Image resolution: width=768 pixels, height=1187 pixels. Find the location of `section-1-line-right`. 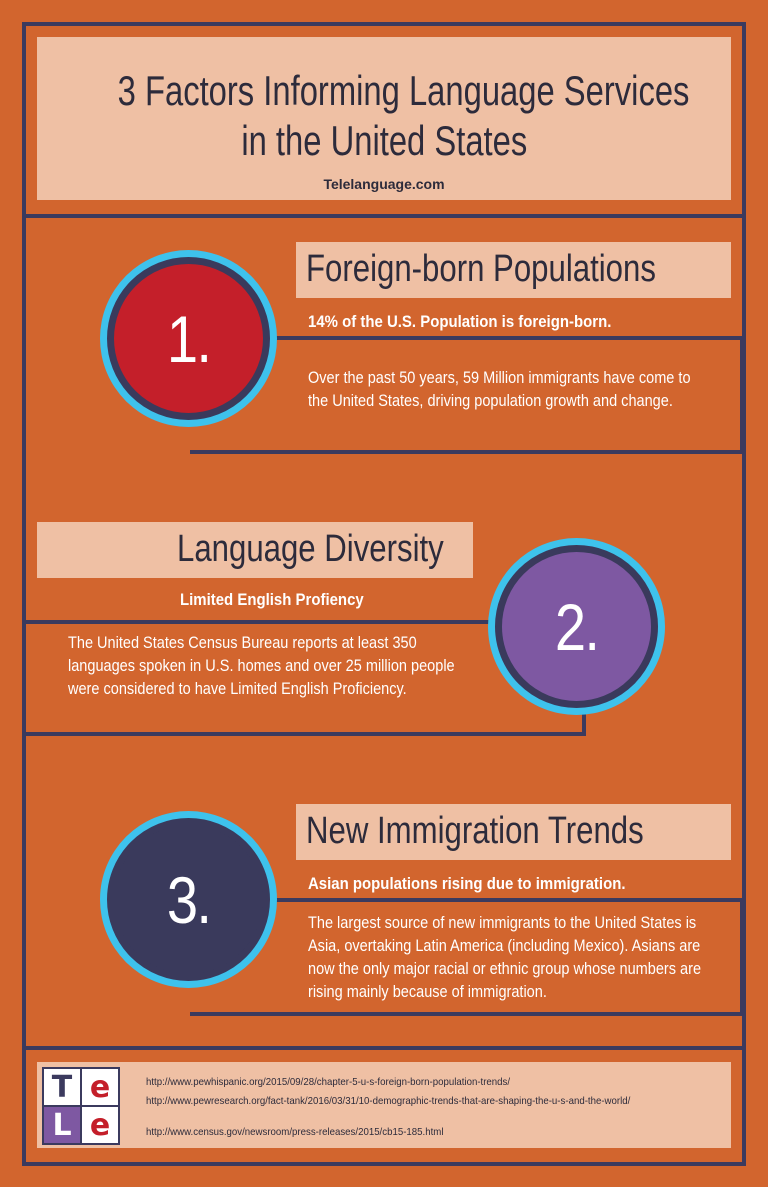

section-1-line-right is located at coordinates (742, 395).